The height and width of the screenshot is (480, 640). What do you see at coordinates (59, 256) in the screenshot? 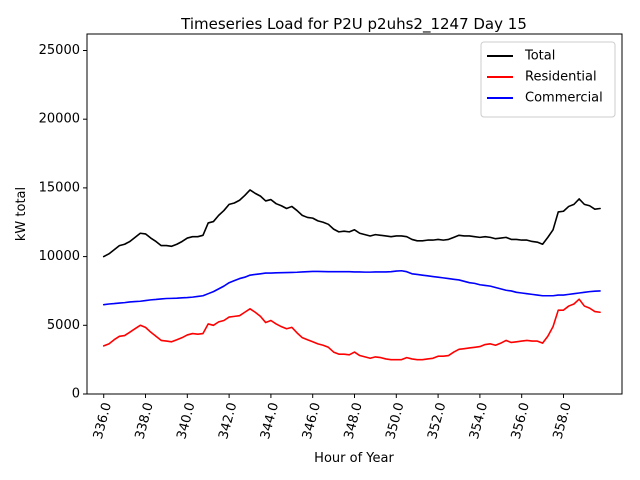
I see `y-tick-label: 10000` at bounding box center [59, 256].